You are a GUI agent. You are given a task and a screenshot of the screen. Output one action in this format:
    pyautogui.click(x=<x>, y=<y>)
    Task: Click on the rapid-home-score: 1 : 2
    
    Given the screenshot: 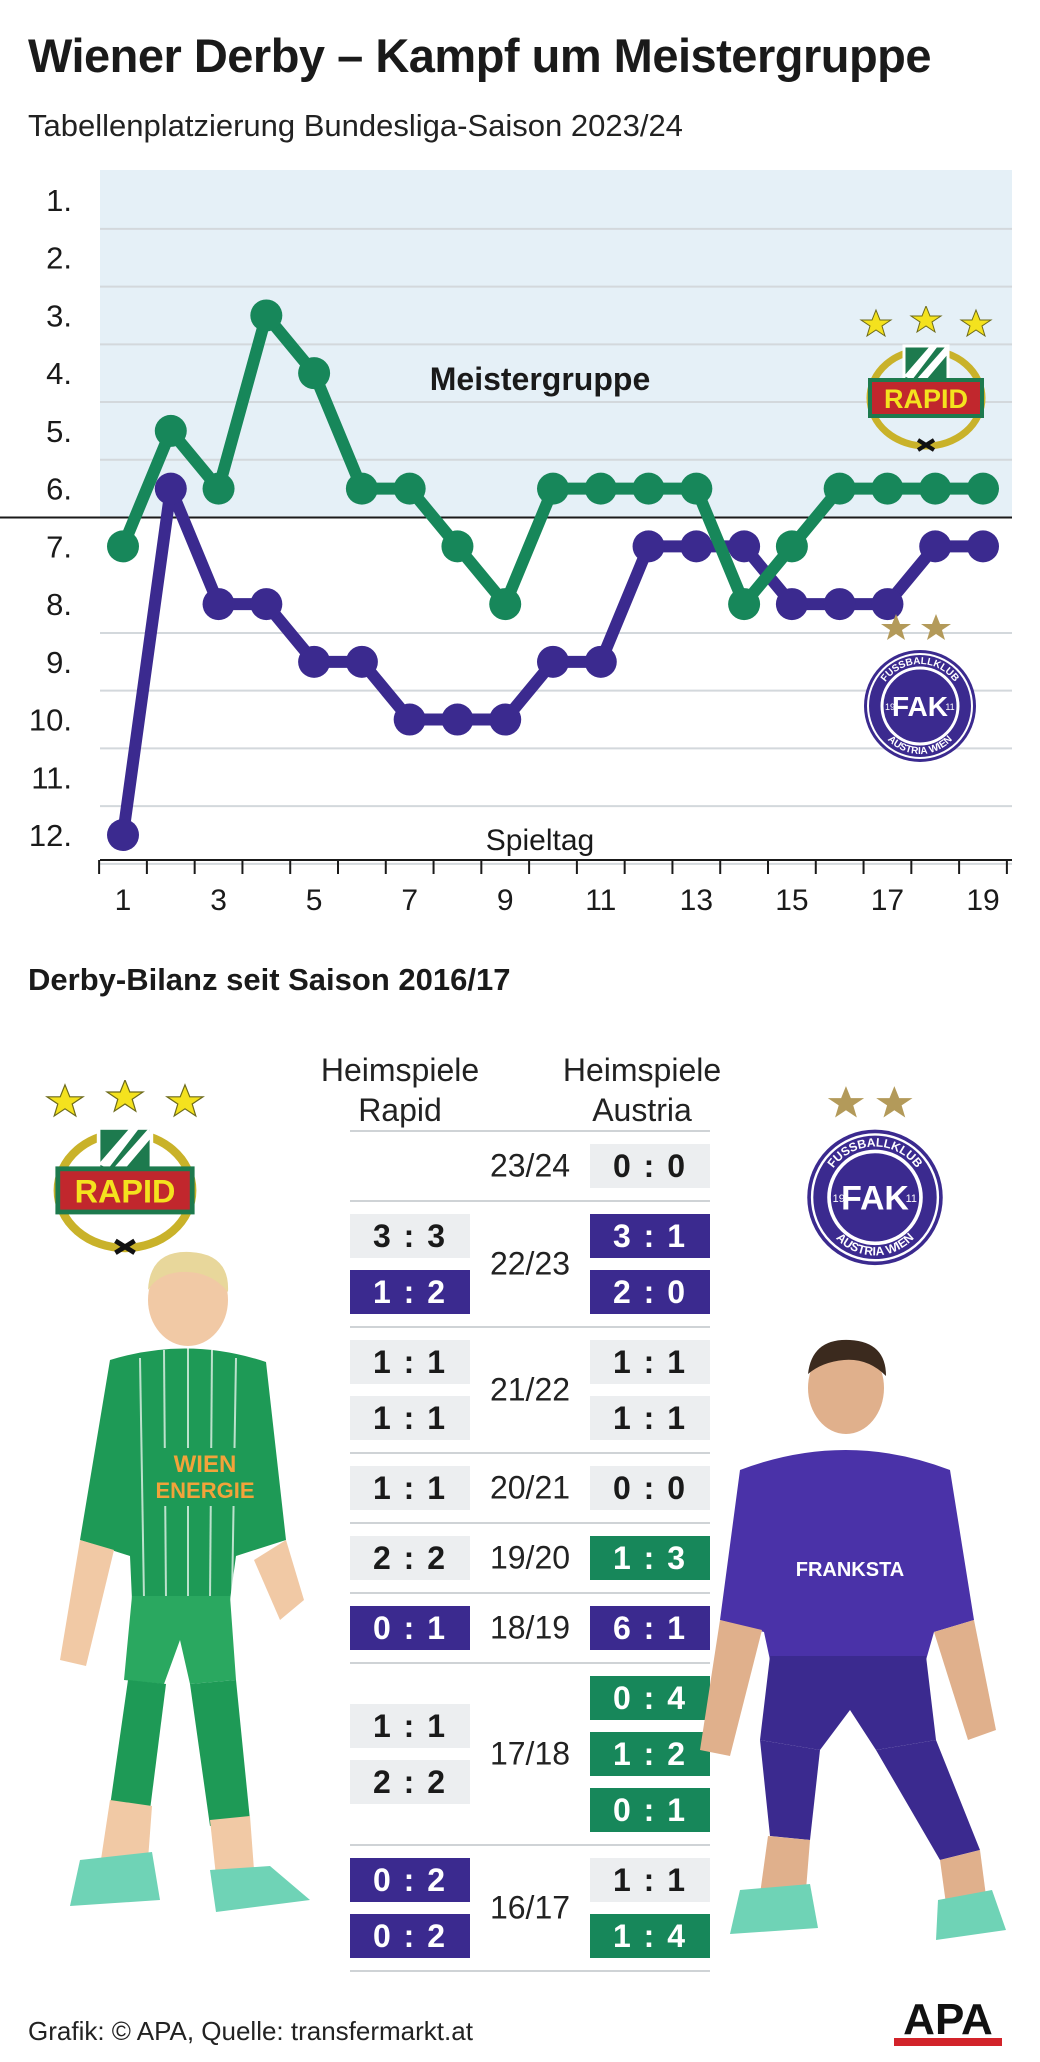 What is the action you would take?
    pyautogui.click(x=410, y=1292)
    